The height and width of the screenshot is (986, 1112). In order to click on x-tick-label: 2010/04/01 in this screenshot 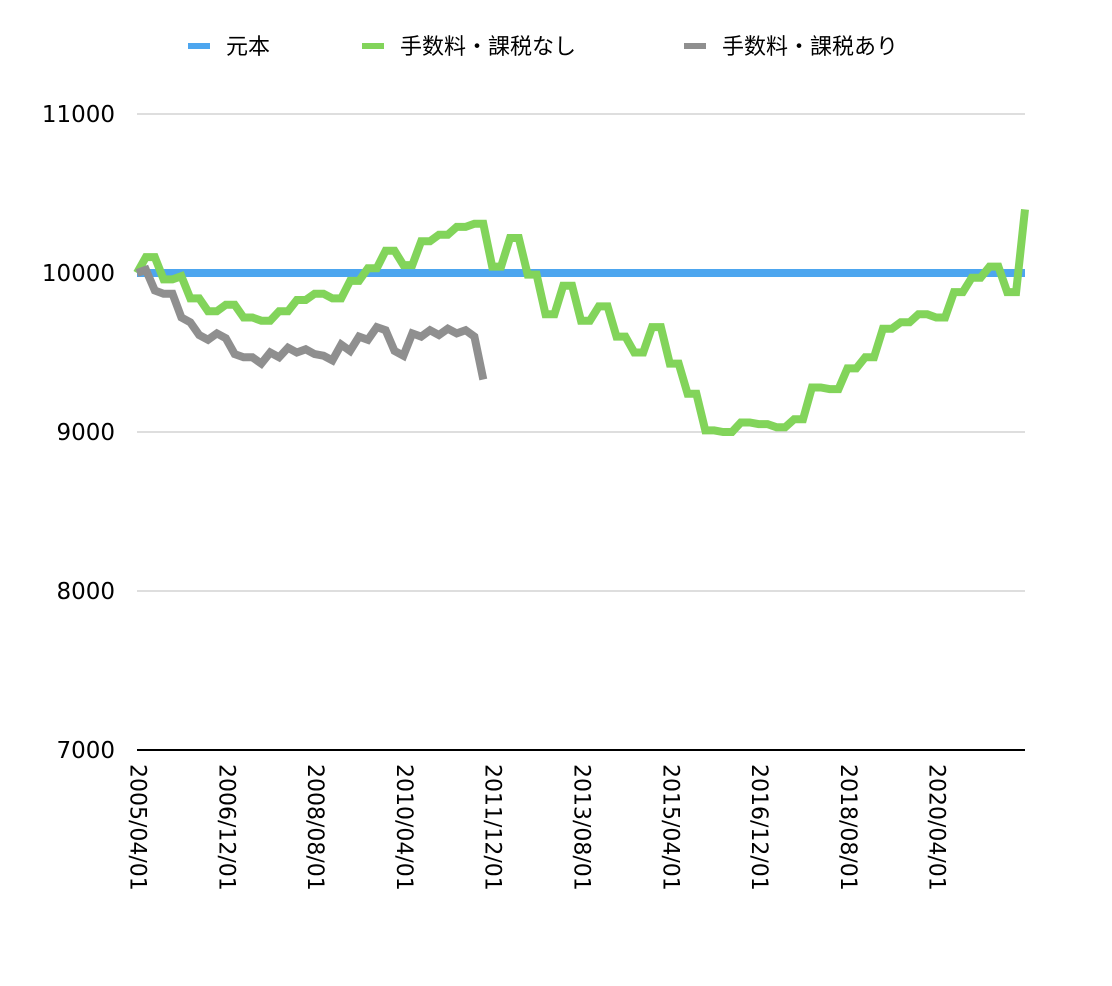, I will do `click(403, 827)`.